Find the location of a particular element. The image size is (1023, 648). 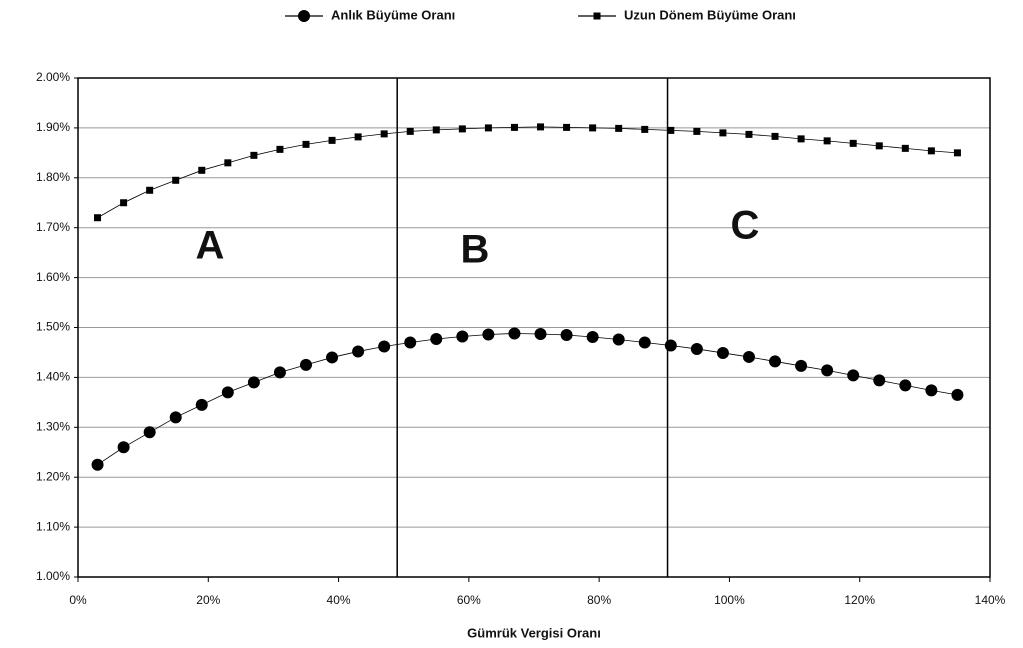

y-tick-label: 1.70% is located at coordinates (53, 227).